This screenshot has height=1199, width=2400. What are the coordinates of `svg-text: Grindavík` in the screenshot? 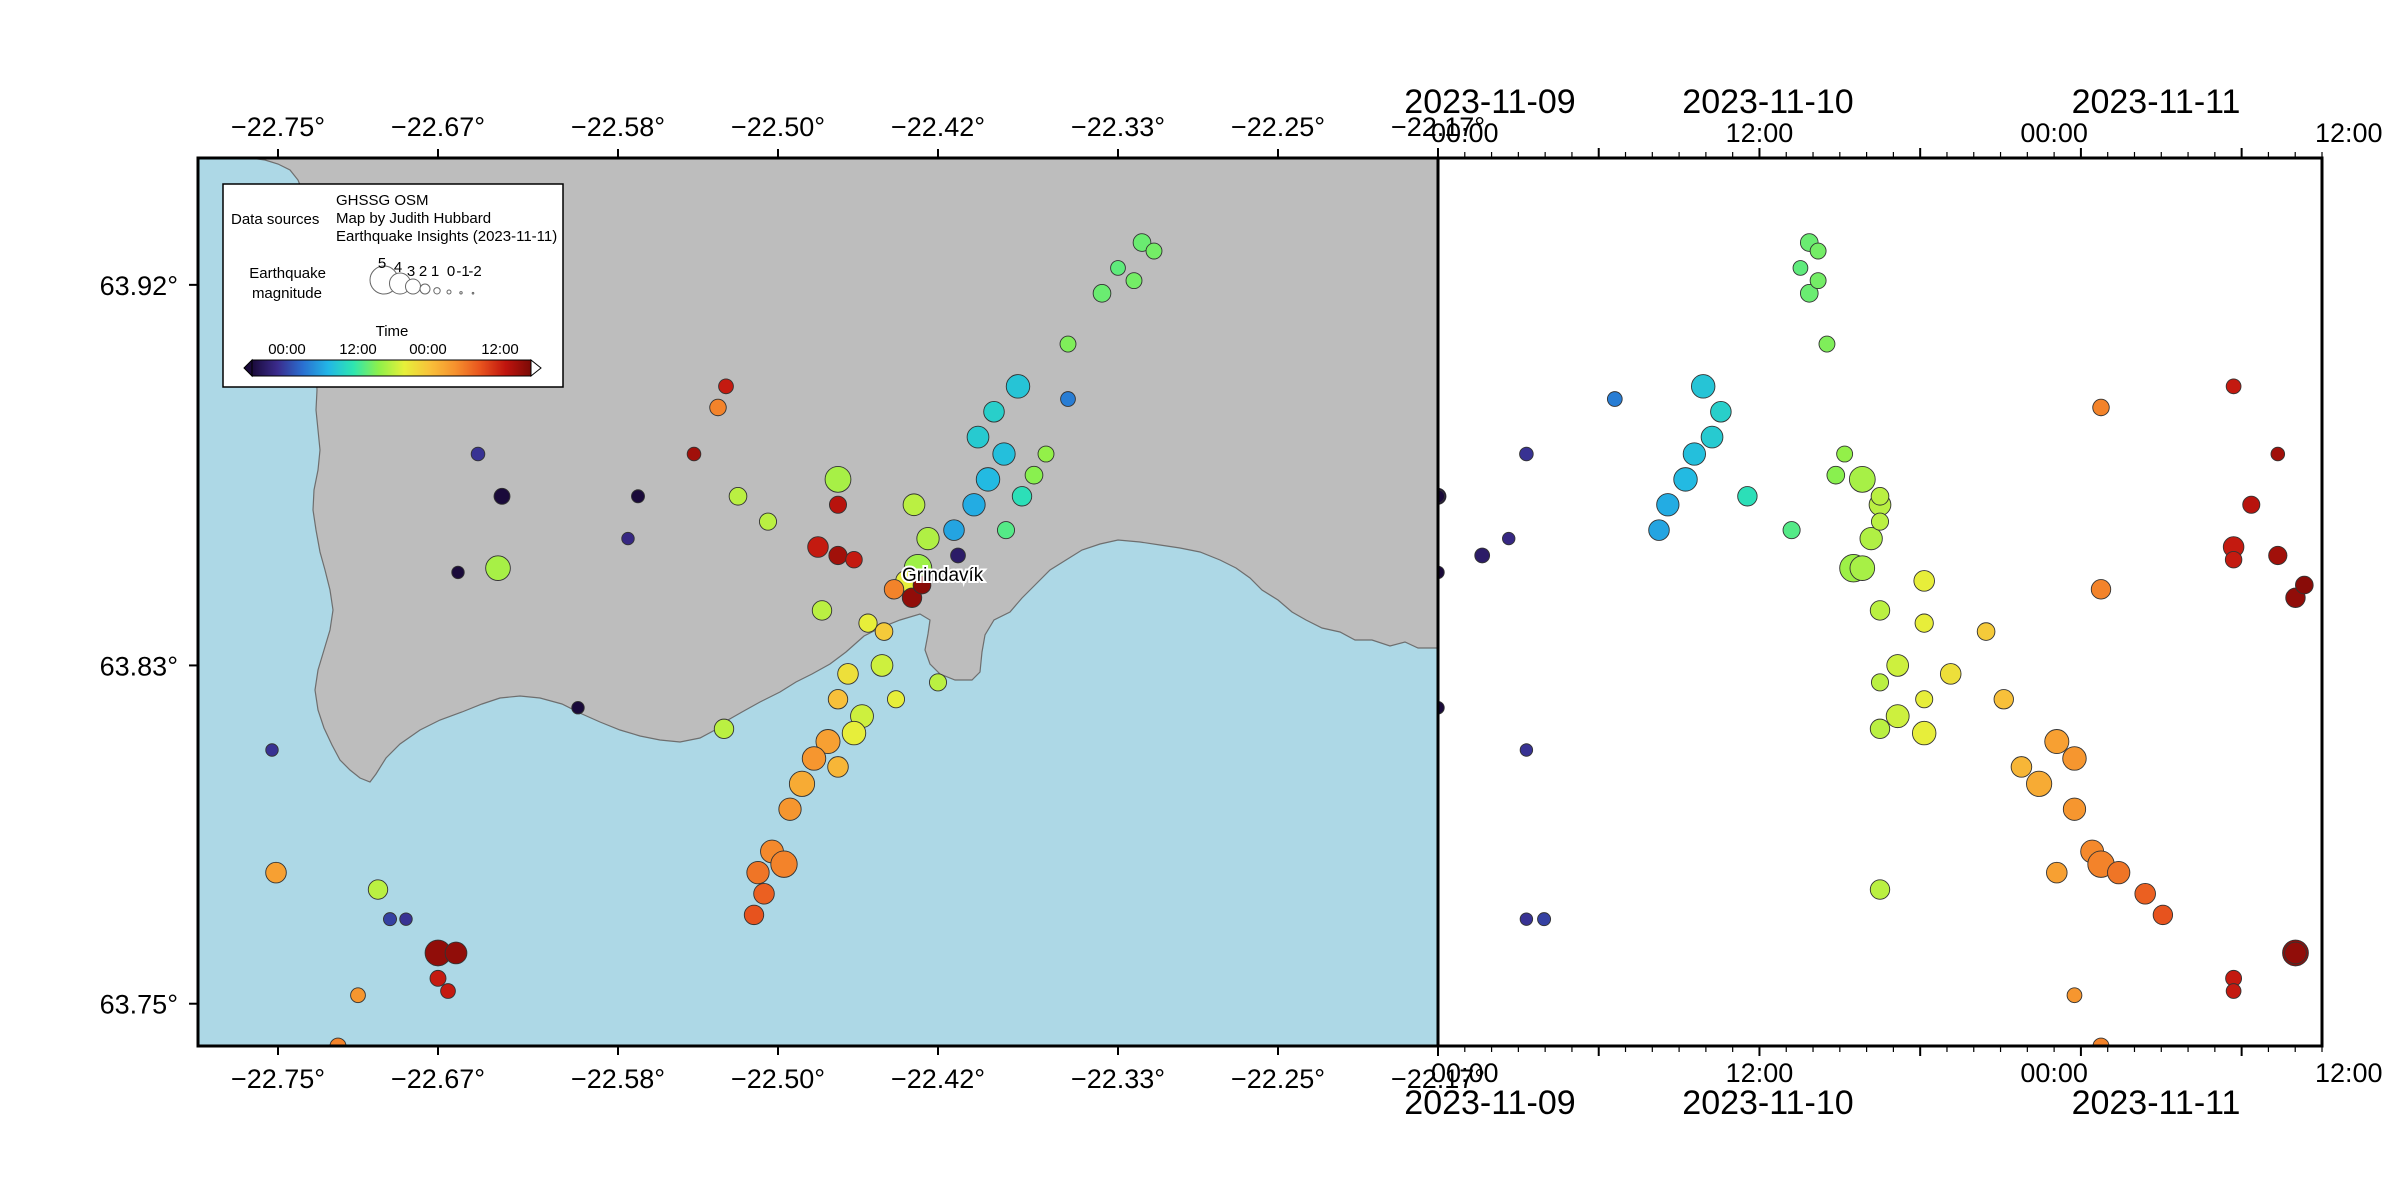 It's located at (943, 575).